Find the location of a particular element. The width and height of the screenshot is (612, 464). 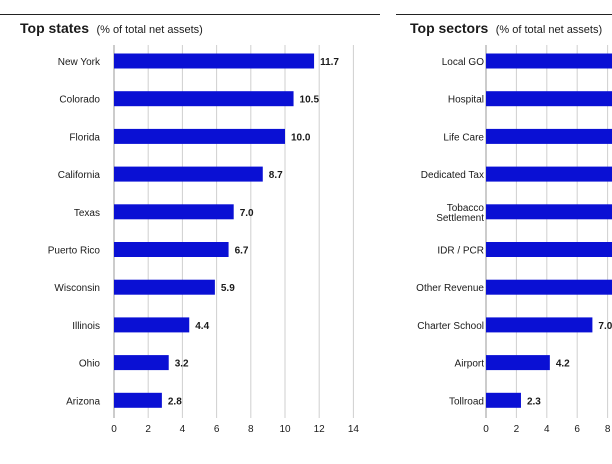

value-label-arizona: 2.8 is located at coordinates (175, 401).